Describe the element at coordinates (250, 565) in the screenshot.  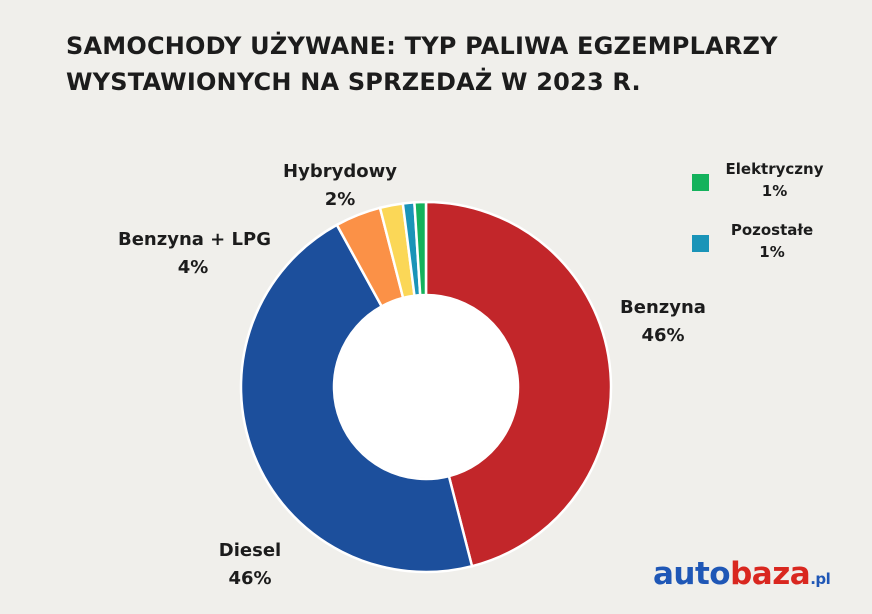
I see `label-diesel: Diesel 46%` at that location.